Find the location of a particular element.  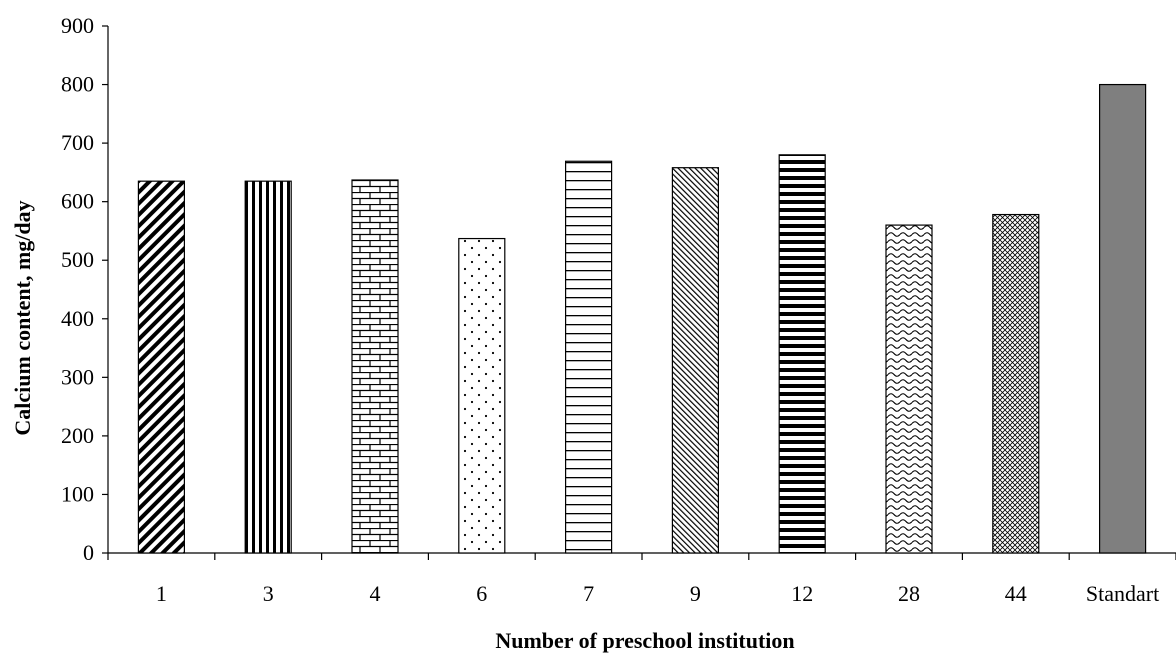

x-tick-label: 3 is located at coordinates (268, 593).